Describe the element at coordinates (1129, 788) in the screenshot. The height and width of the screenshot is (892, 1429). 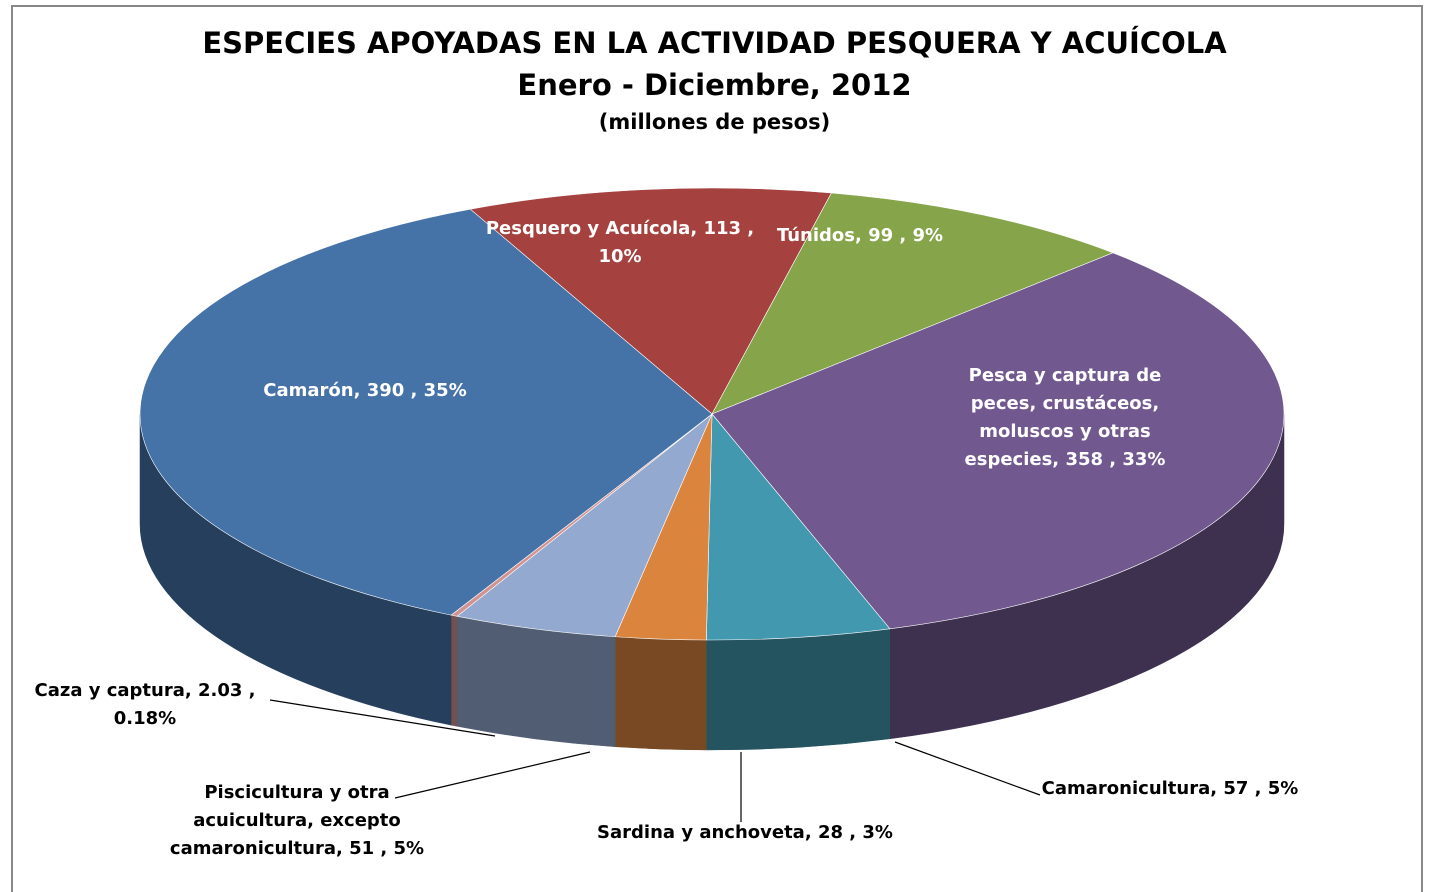
I see `category-label: Camaronicultura,` at that location.